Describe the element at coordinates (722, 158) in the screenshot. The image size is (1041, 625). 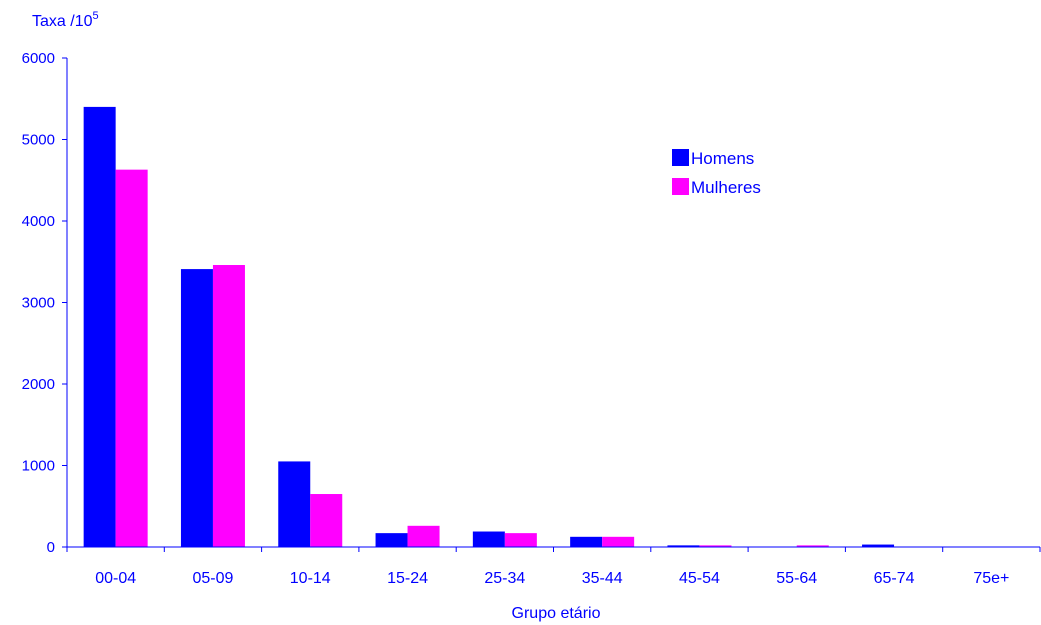
I see `legend-label-homens: Homens` at that location.